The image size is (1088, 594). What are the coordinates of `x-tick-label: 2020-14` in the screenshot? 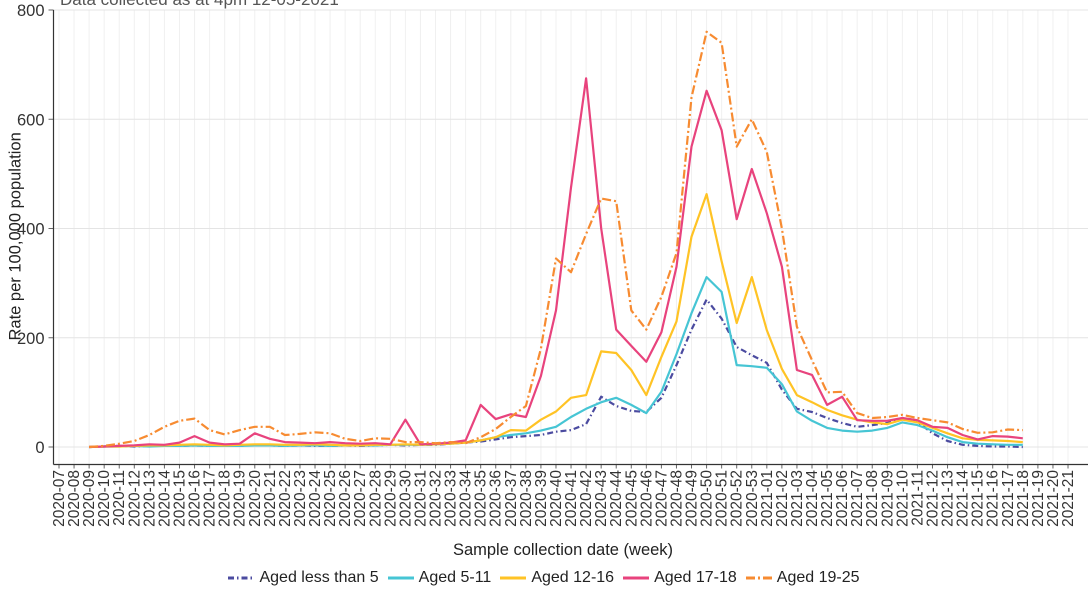 It's located at (164, 498).